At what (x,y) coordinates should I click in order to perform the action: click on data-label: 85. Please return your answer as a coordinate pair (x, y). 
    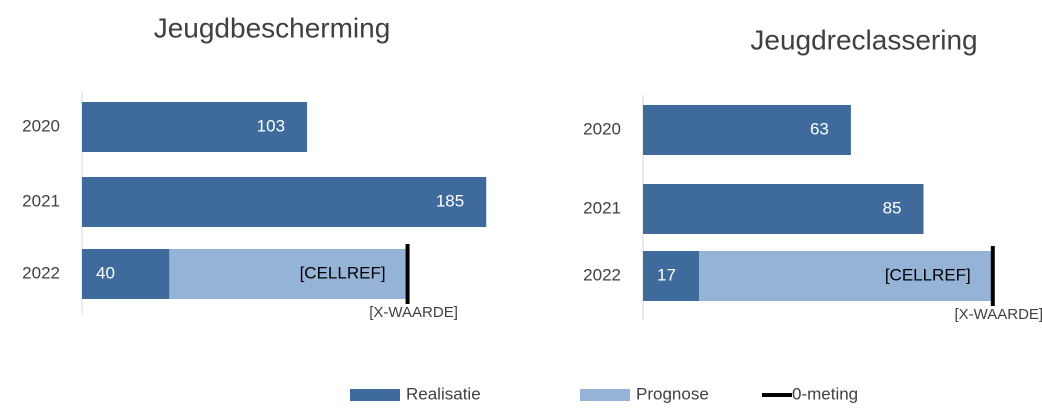
    Looking at the image, I should click on (892, 207).